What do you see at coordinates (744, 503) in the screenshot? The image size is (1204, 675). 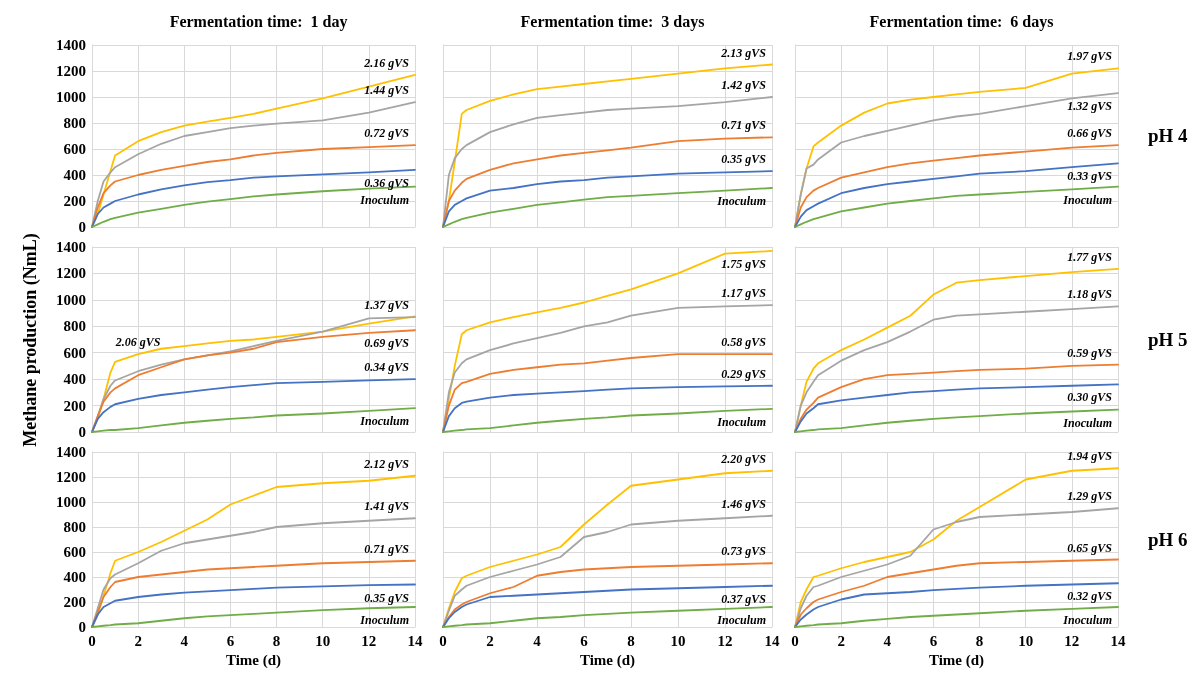 I see `series-label: 1.46 gVS` at bounding box center [744, 503].